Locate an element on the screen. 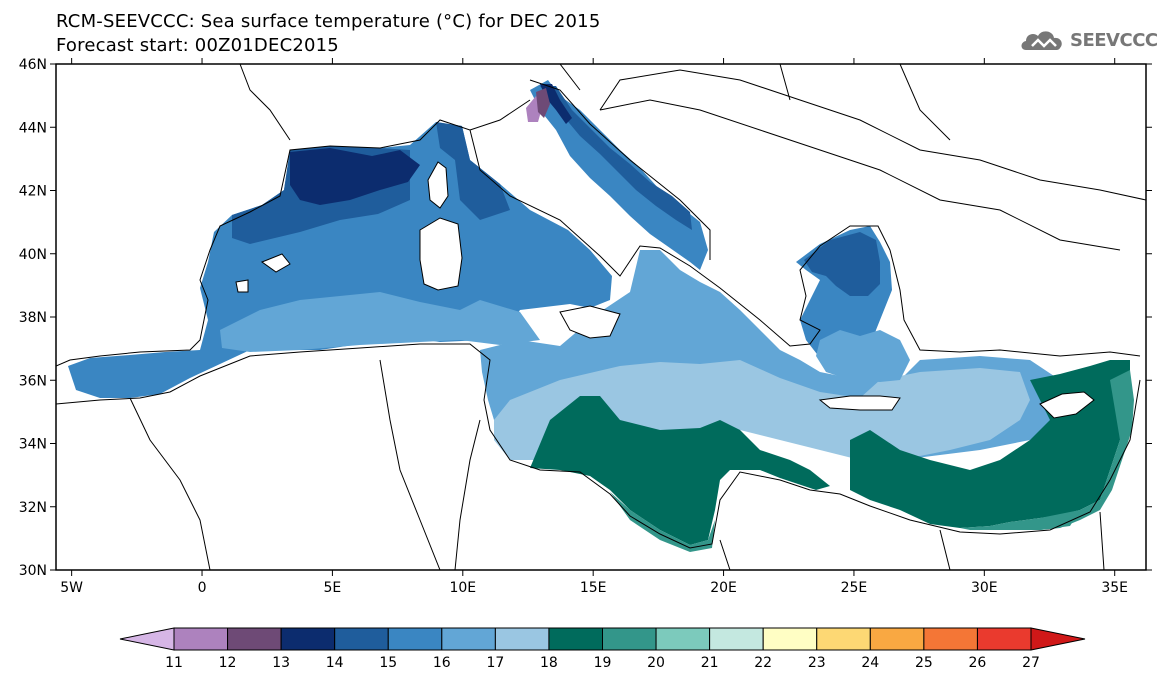 This screenshot has height=682, width=1165. lon-tick-label: 30E is located at coordinates (984, 588).